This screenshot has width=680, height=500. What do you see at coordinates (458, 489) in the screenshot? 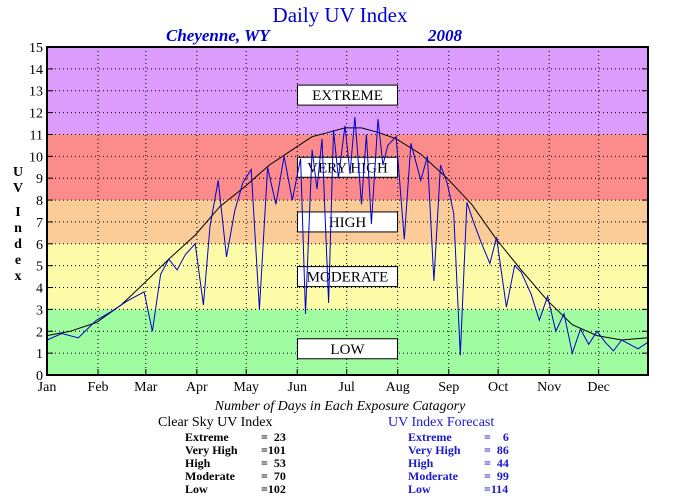
I see `count-row: Low =114` at bounding box center [458, 489].